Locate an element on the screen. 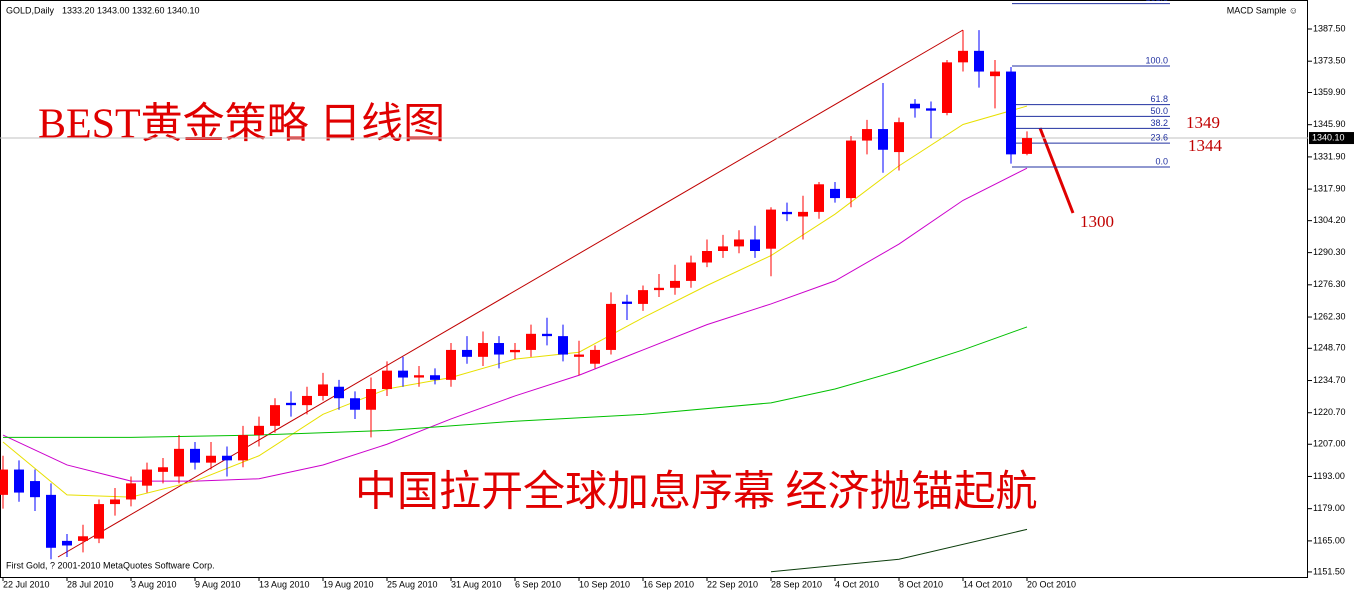  x-tick-label: 6 Sep 2010 is located at coordinates (538, 584).